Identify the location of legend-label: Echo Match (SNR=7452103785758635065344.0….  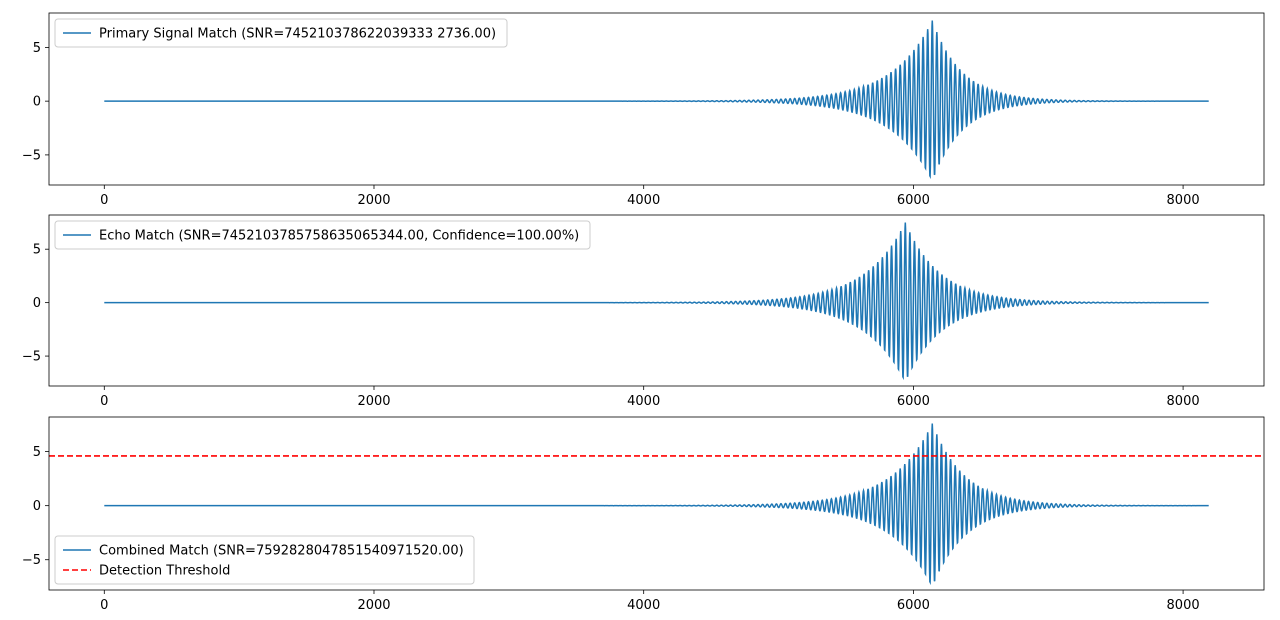
(339, 236).